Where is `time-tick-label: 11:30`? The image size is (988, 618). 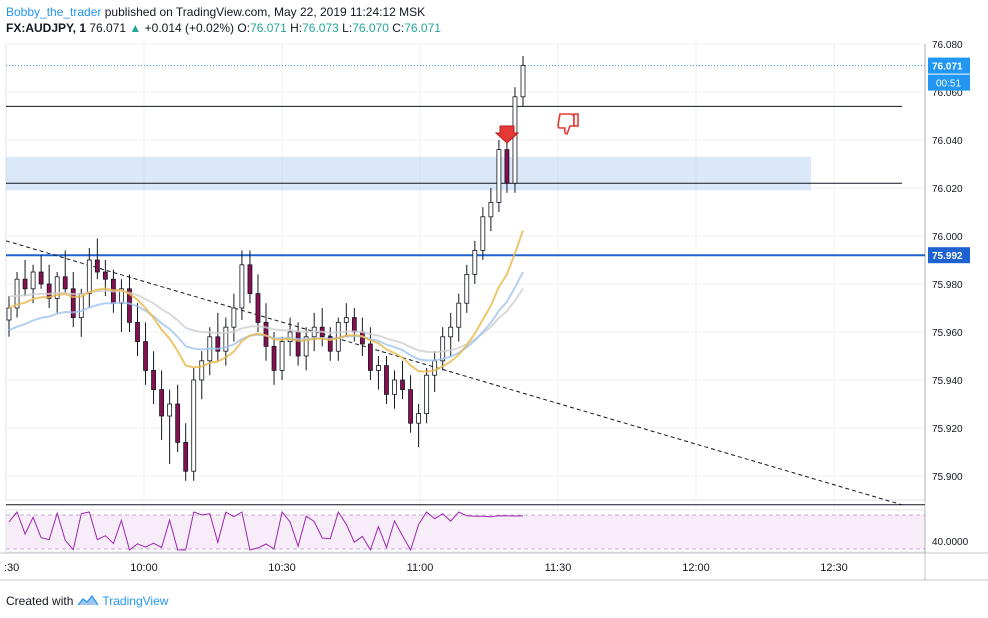 time-tick-label: 11:30 is located at coordinates (558, 568).